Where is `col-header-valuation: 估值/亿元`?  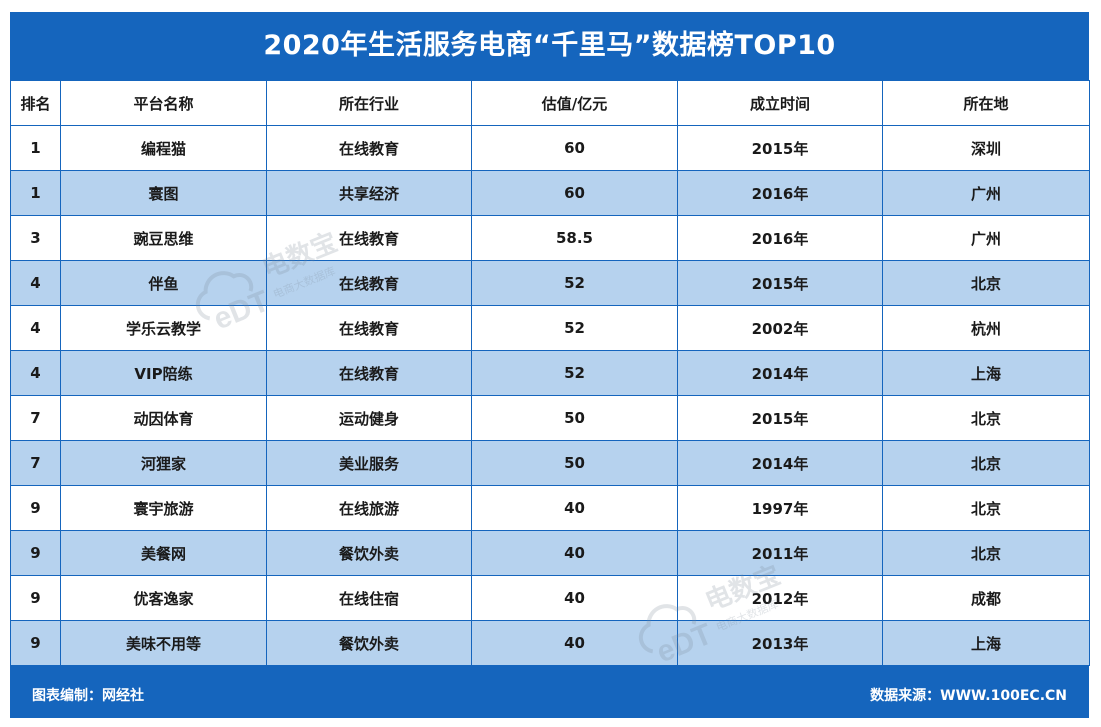
col-header-valuation: 估值/亿元 is located at coordinates (574, 103).